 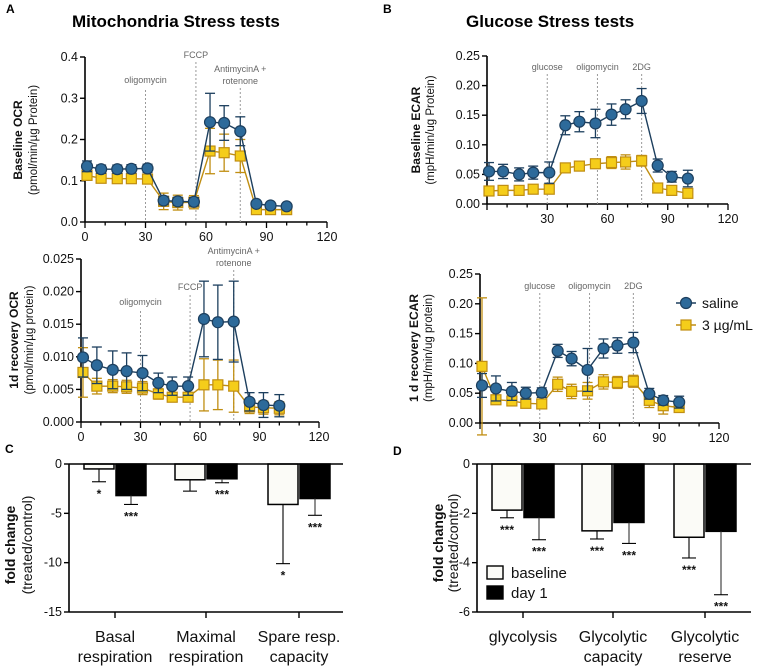 I want to click on y-tick-label: 0.05, so click(x=461, y=393).